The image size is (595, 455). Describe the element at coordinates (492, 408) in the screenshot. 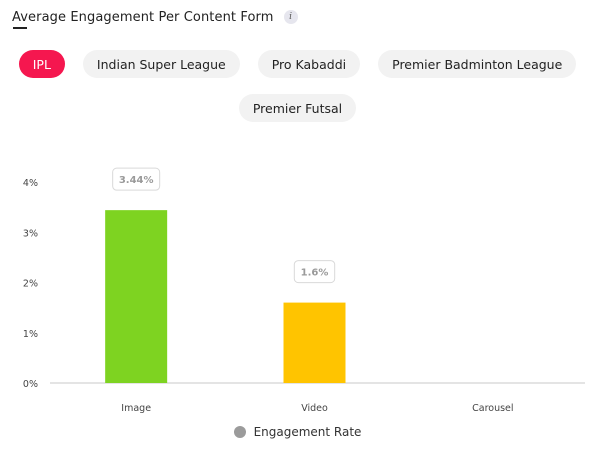

I see `x-tick-label: Carousel` at that location.